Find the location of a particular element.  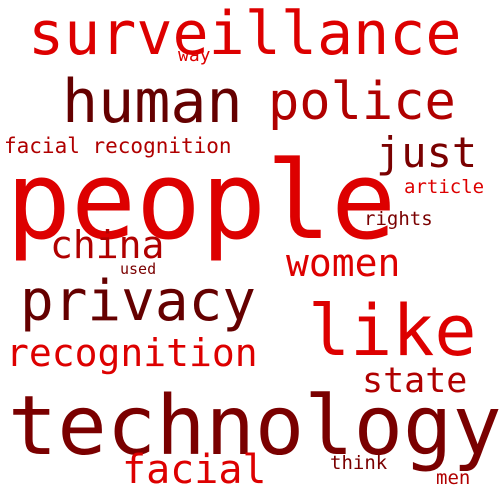

word-surveillance: surveillance is located at coordinates (245, 34).